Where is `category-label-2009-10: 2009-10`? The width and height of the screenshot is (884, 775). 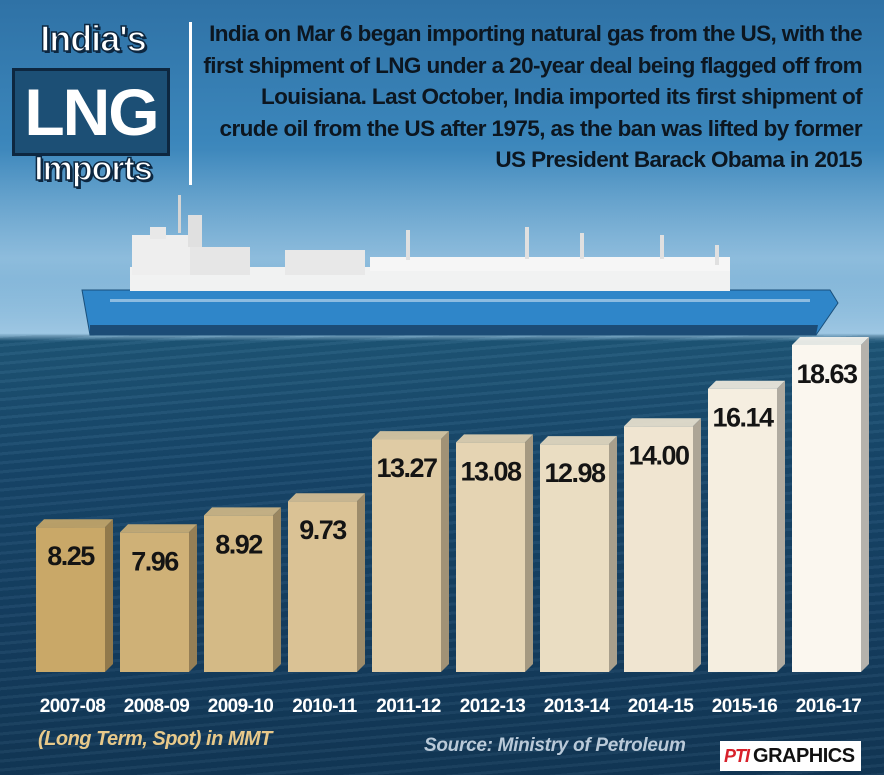
category-label-2009-10: 2009-10 is located at coordinates (241, 706).